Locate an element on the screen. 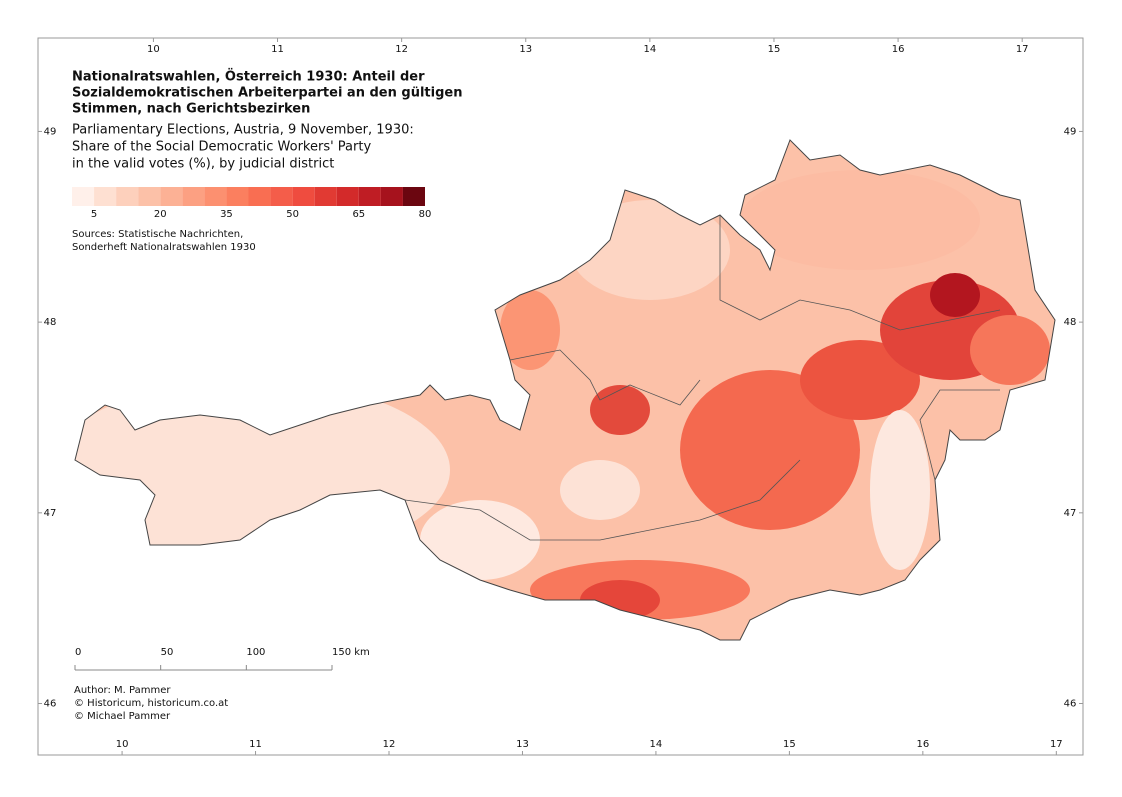  legend-label: 20 is located at coordinates (160, 214).